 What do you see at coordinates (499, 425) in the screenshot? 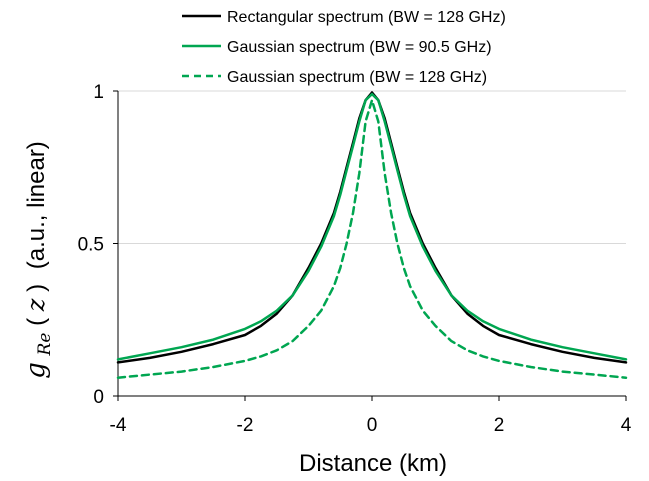
I see `x-tick-label-3: 2` at bounding box center [499, 425].